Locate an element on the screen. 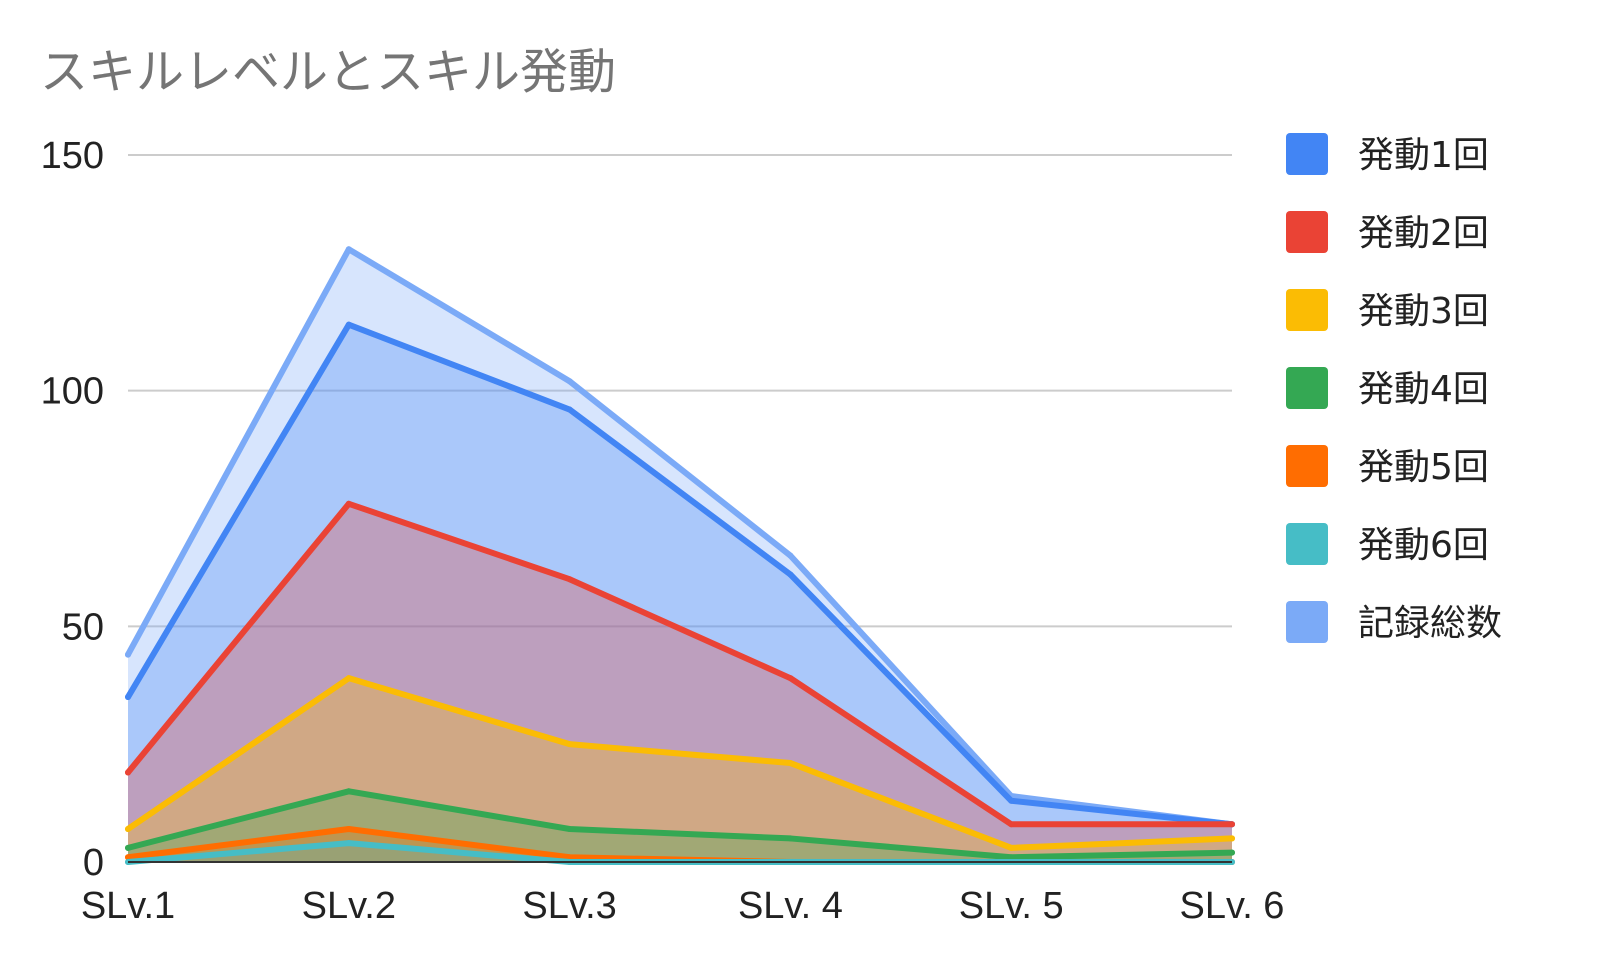 The width and height of the screenshot is (1611, 978). legend-label: 発動1回 is located at coordinates (1423, 155).